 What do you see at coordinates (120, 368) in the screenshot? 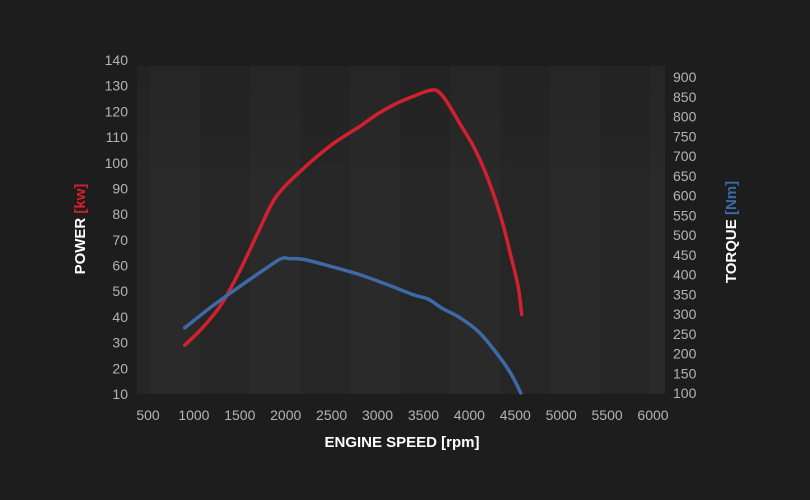
I see `power-tick-label: 20` at bounding box center [120, 368].